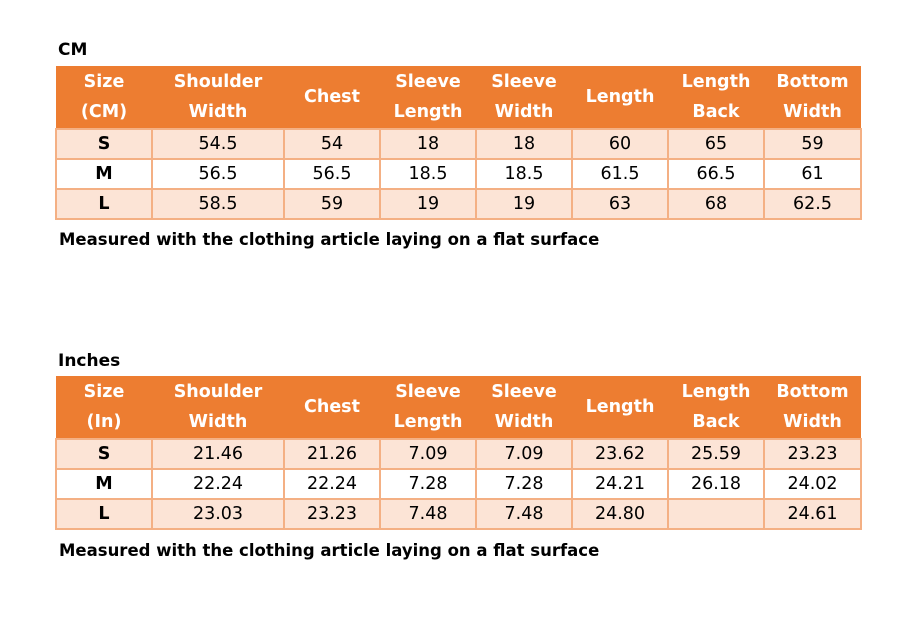  What do you see at coordinates (104, 407) in the screenshot?
I see `column-header: Size (In)` at bounding box center [104, 407].